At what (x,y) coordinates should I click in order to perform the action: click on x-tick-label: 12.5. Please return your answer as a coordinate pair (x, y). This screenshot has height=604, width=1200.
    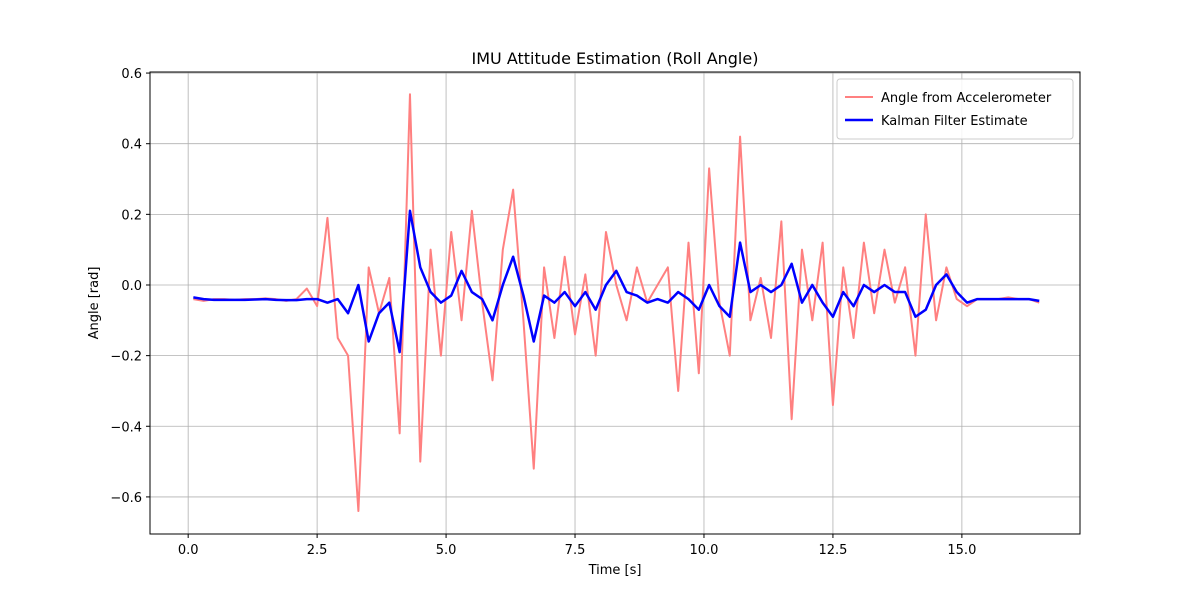
    Looking at the image, I should click on (832, 550).